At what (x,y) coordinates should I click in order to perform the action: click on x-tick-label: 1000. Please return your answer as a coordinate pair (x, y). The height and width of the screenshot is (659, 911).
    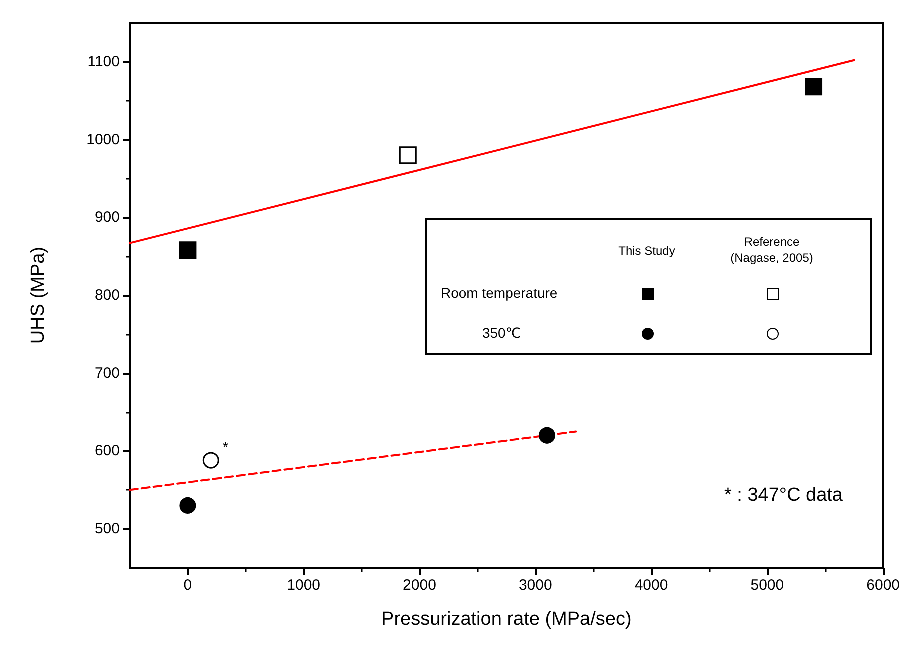
    Looking at the image, I should click on (304, 585).